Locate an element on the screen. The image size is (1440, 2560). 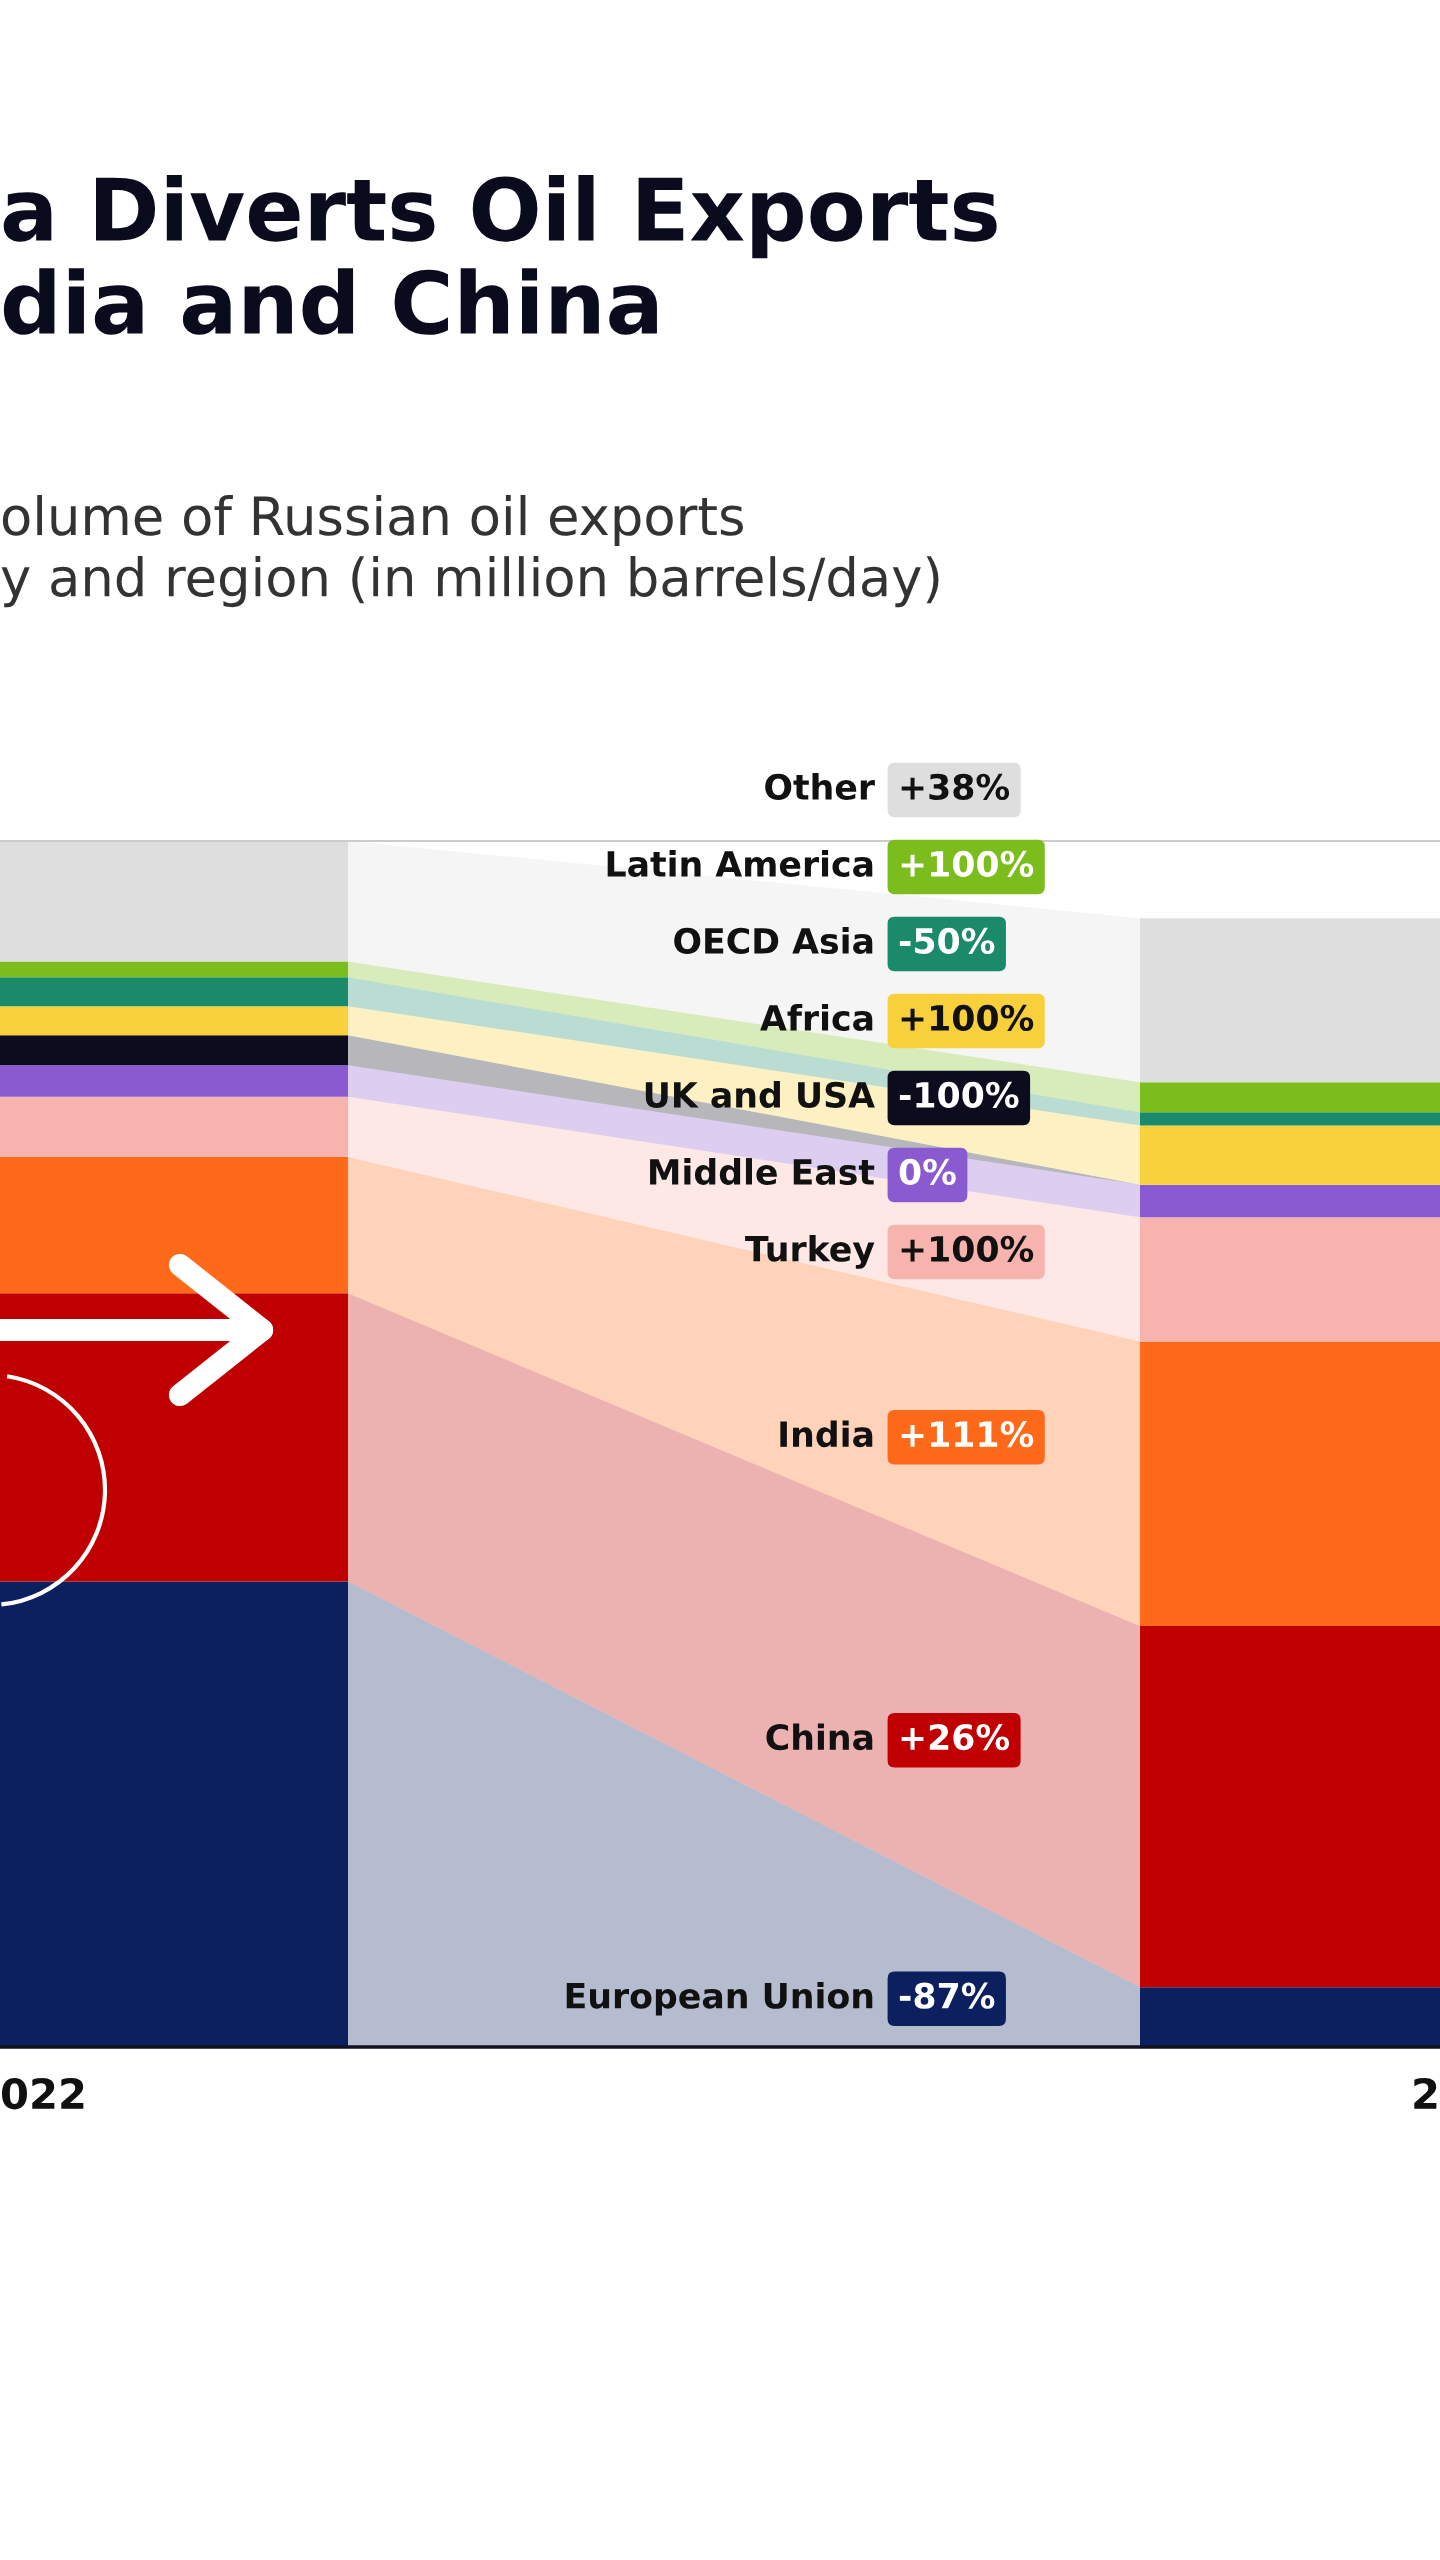
legend-label: Turkey is located at coordinates (810, 1251).